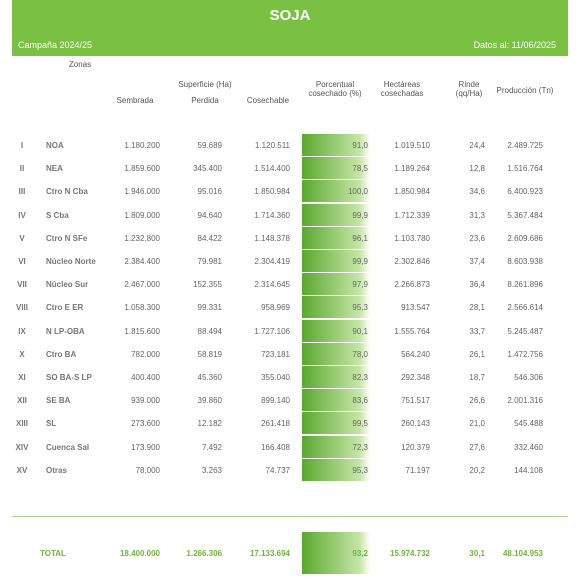 This screenshot has width=580, height=580. What do you see at coordinates (211, 447) in the screenshot?
I see `cell: 7.492` at bounding box center [211, 447].